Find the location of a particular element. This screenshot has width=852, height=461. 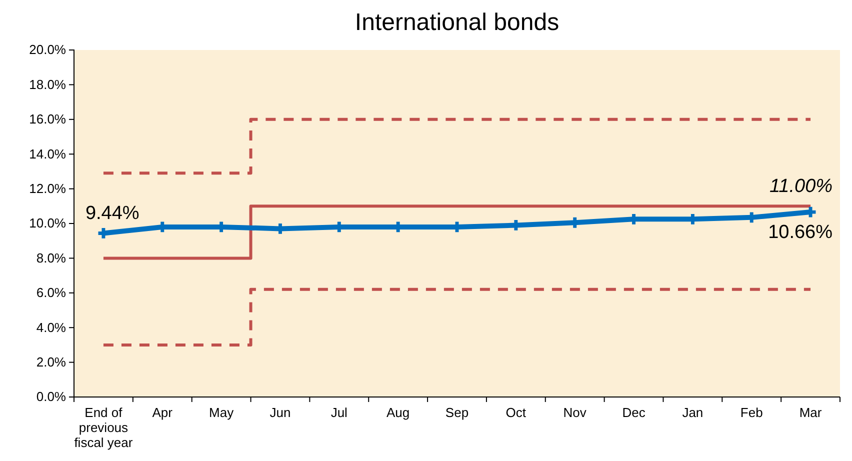

y-tick-label: 2.0% is located at coordinates (51, 362).